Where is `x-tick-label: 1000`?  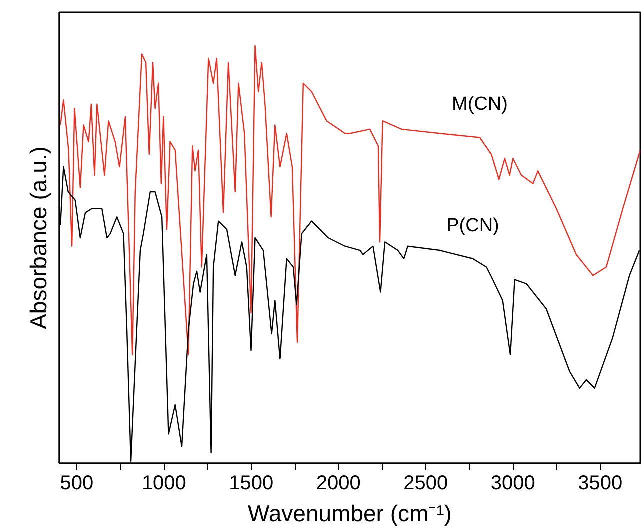
x-tick-label: 1000 is located at coordinates (164, 483).